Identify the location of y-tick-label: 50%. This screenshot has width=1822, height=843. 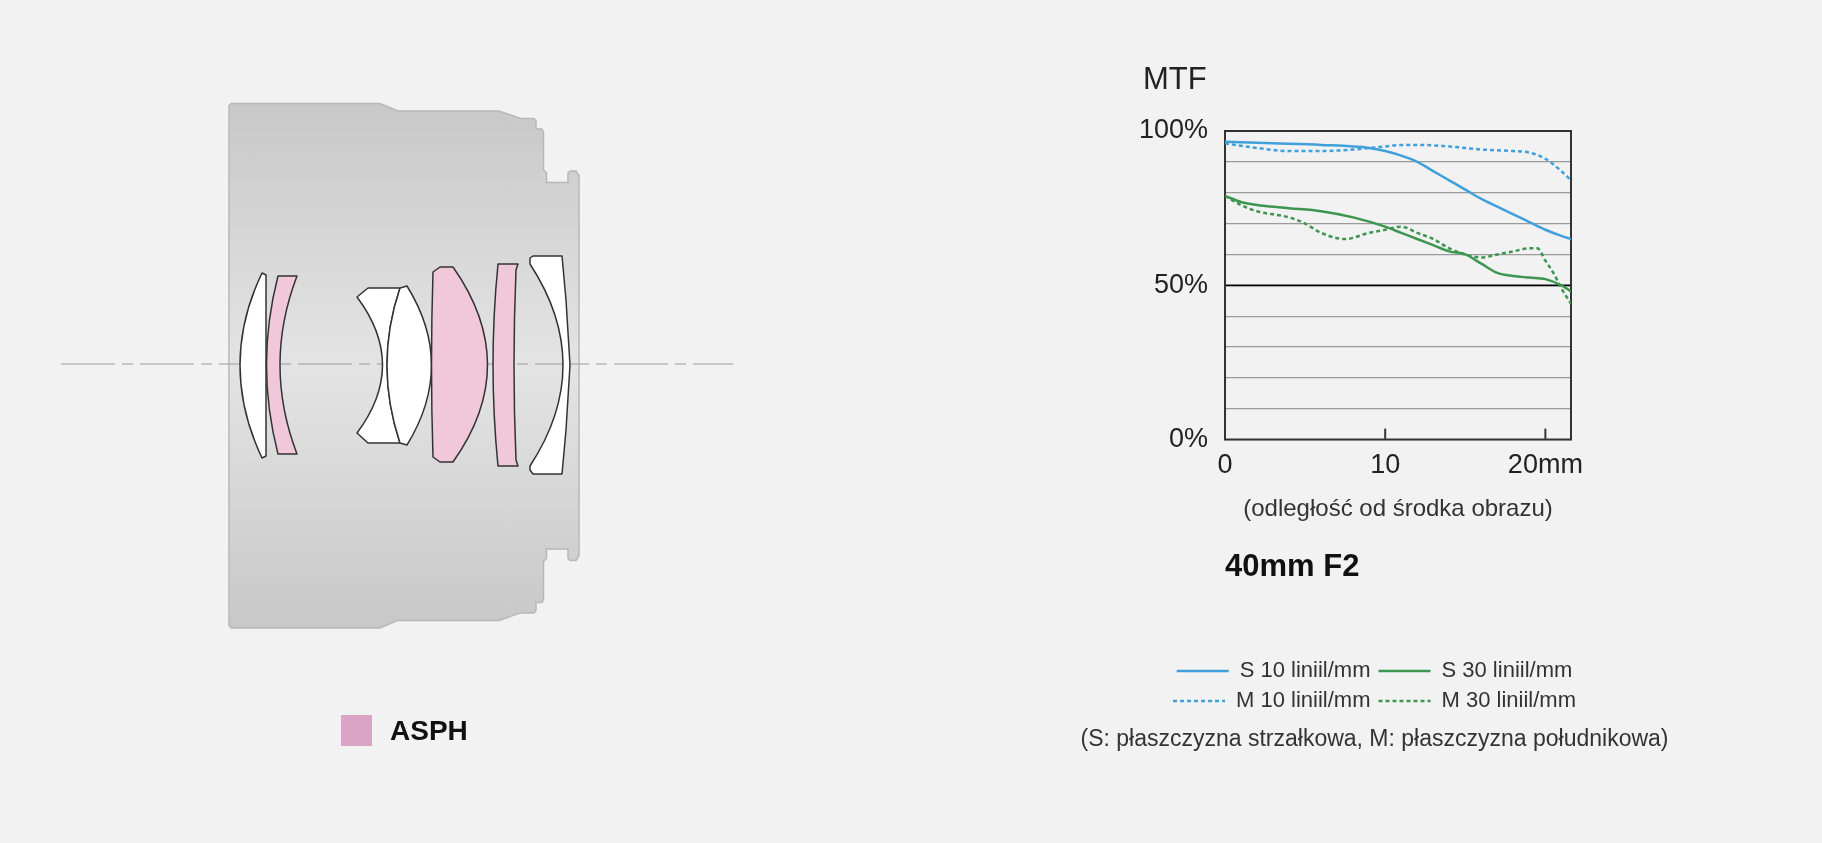
(1180, 283).